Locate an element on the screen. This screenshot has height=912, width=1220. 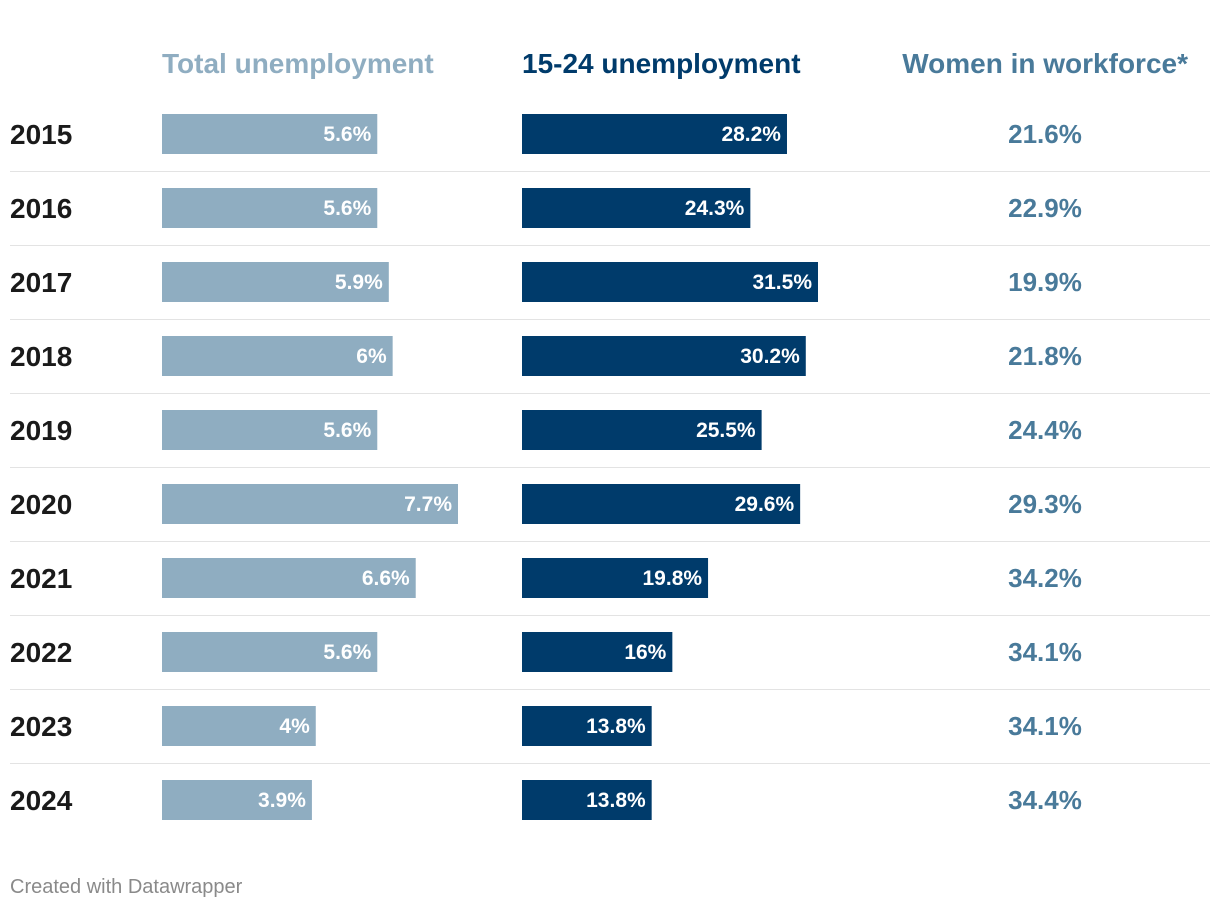
label-youth-unemployment: 19.8% is located at coordinates (673, 578).